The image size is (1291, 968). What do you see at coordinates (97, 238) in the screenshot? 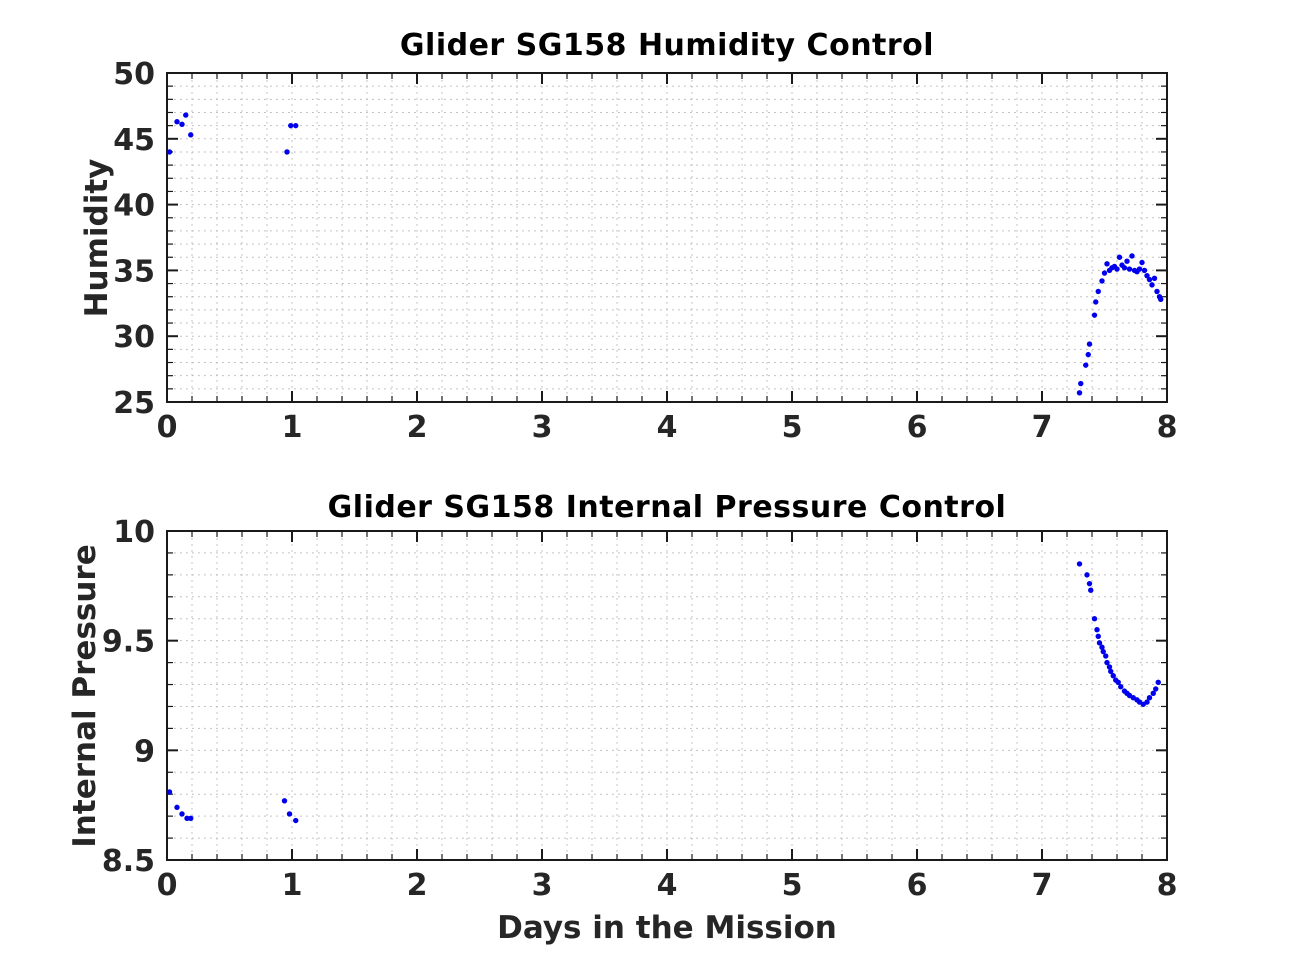
I see `humidity-y-axis-label: Humidity` at bounding box center [97, 238].